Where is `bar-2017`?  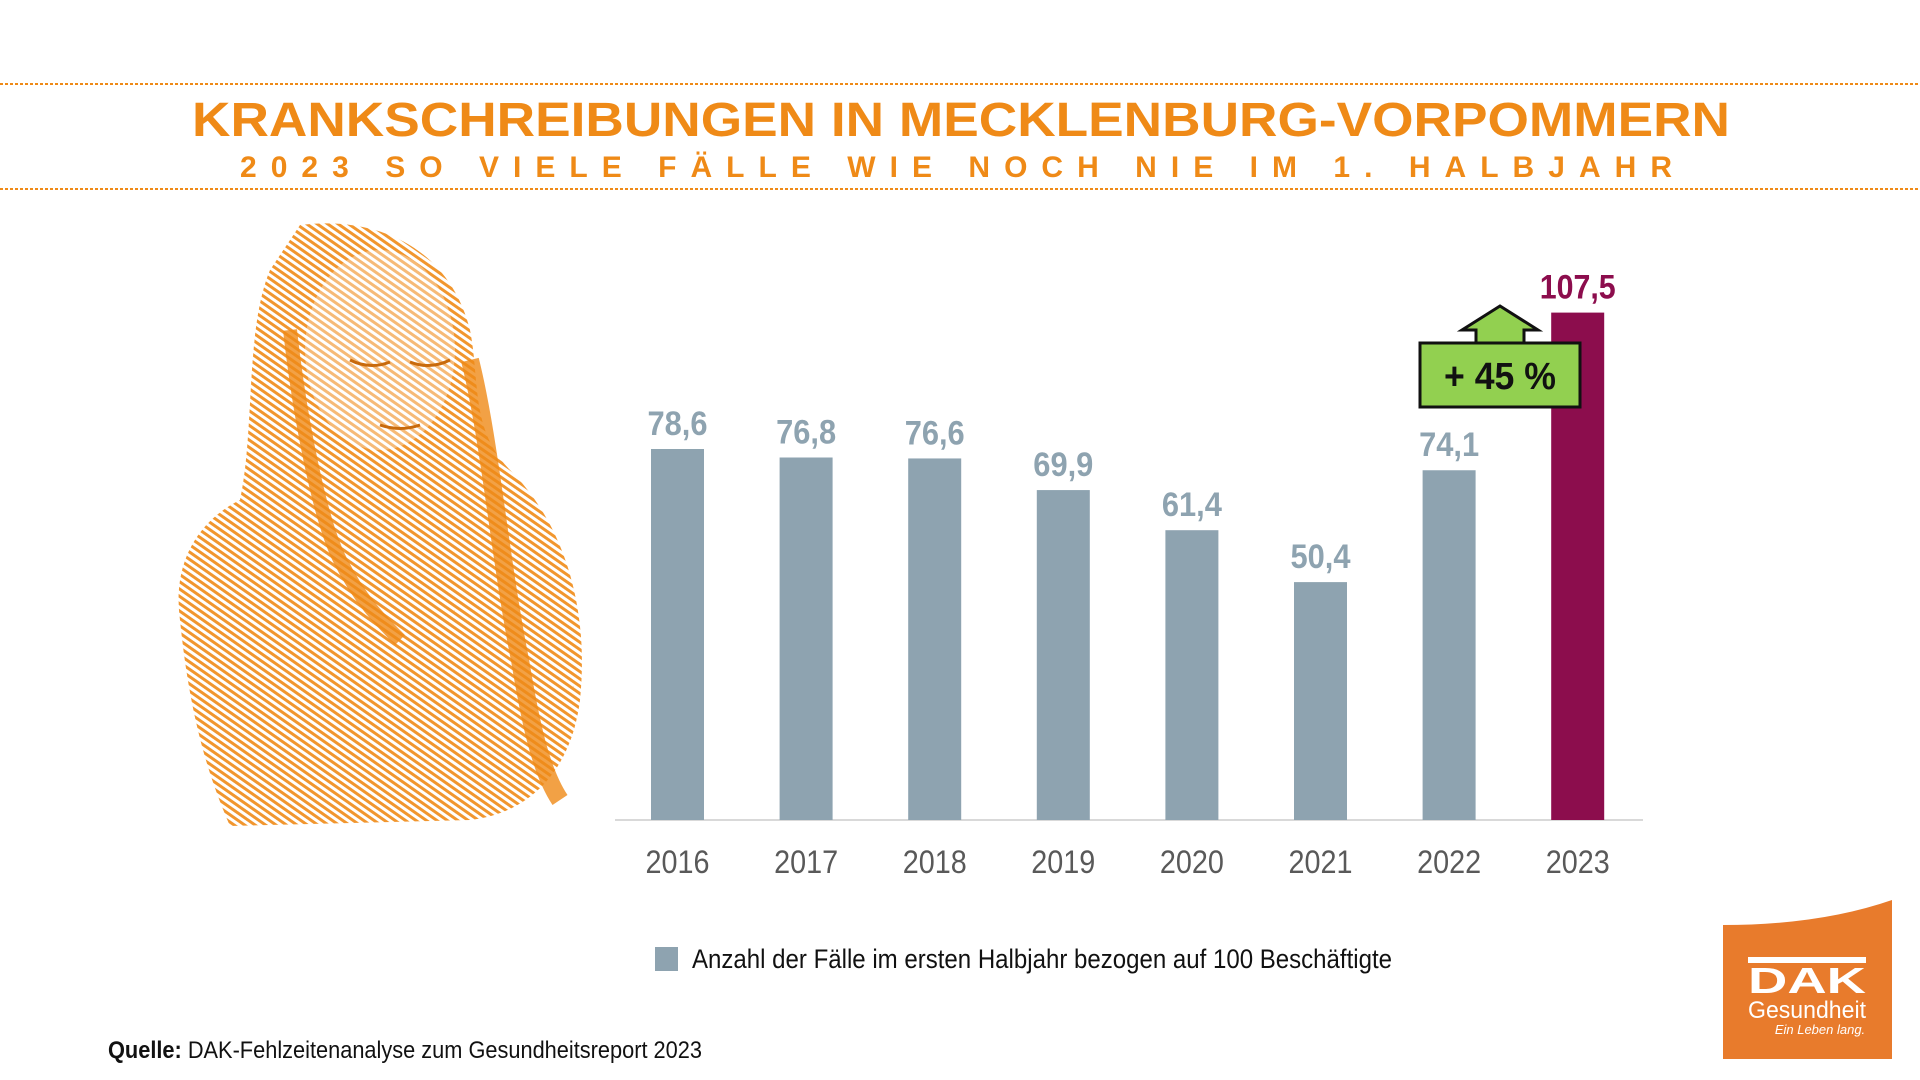
bar-2017 is located at coordinates (806, 638).